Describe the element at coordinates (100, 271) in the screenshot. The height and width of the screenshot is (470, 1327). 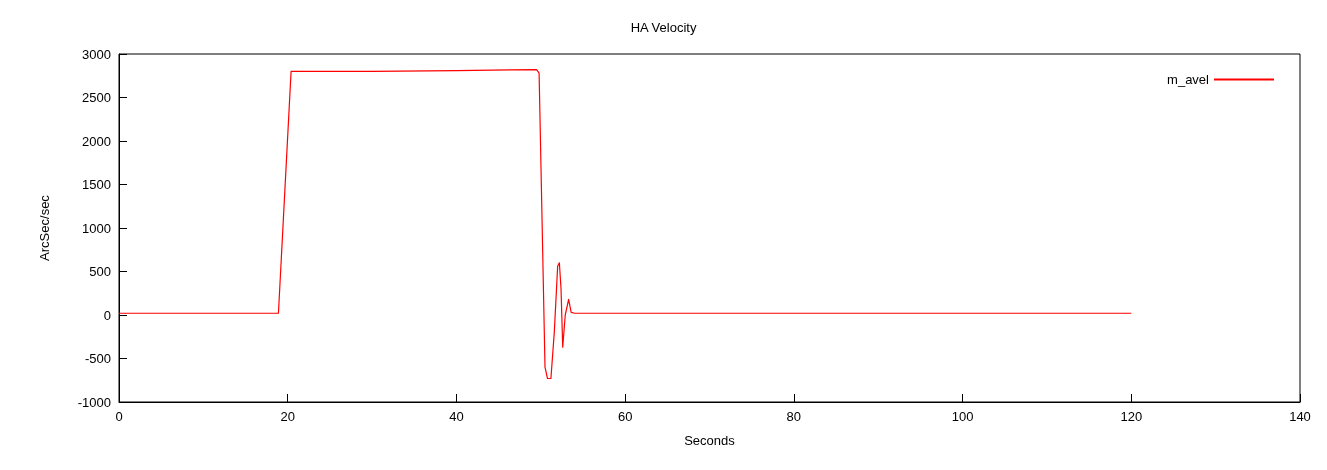
I see `y-tick-label: 500` at that location.